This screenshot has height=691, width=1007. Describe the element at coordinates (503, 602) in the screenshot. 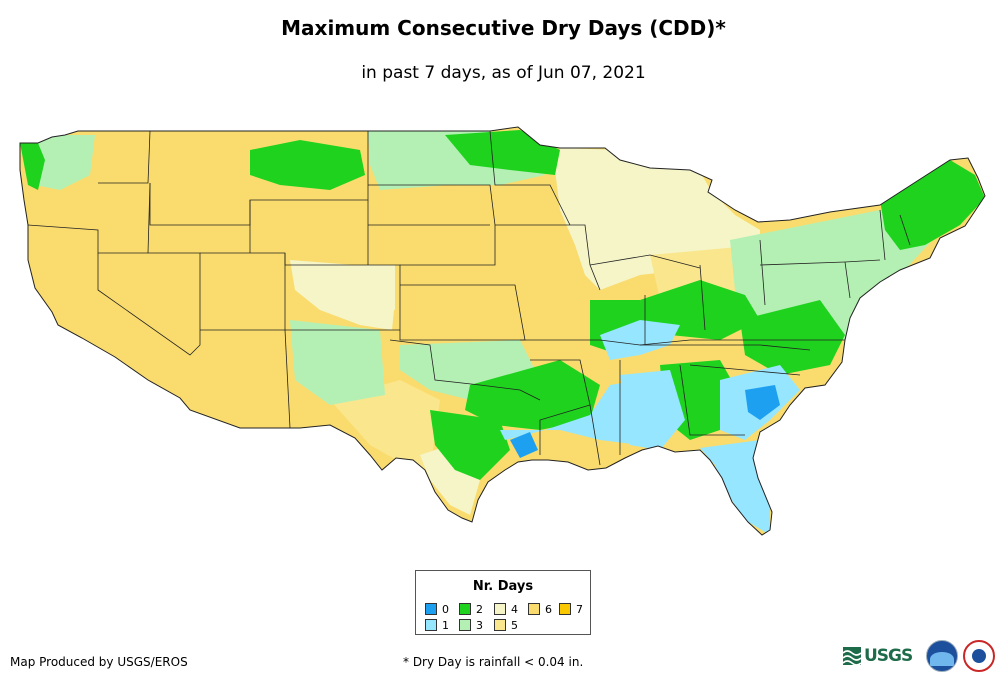

I see `map-legend: Nr. Days 0 1 2 3 4 5 6 7` at that location.